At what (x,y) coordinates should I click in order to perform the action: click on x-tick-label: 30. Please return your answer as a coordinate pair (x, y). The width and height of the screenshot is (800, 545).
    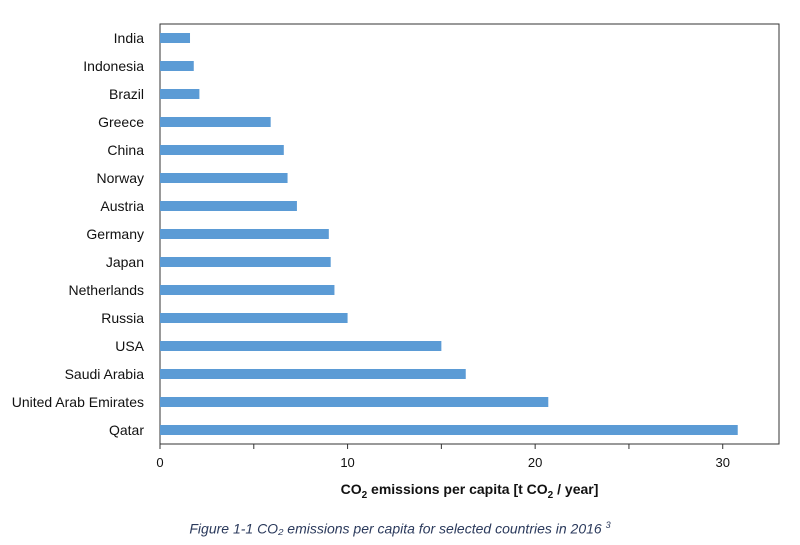
    Looking at the image, I should click on (722, 462).